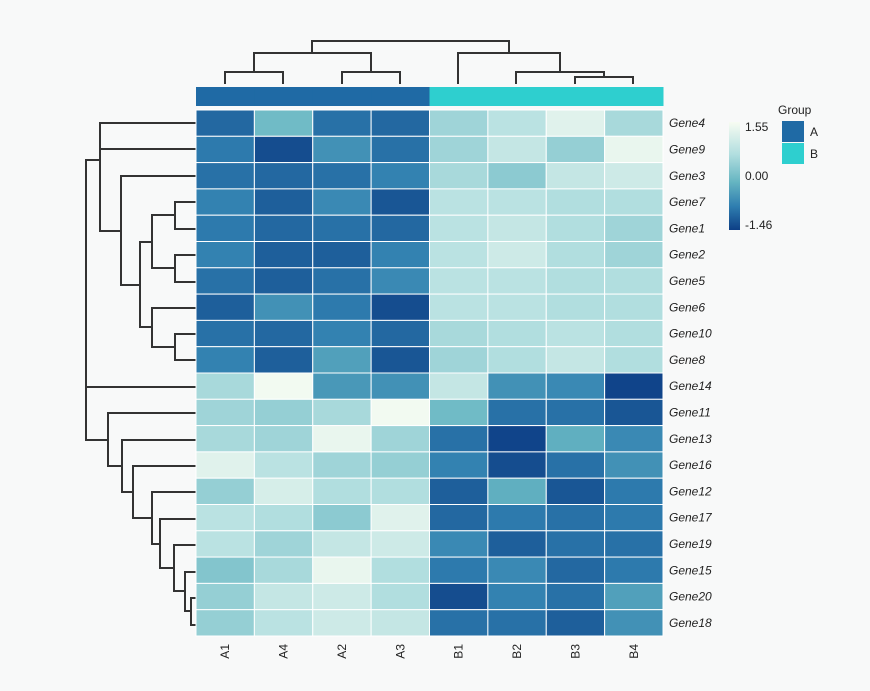 This screenshot has width=870, height=691. What do you see at coordinates (814, 132) in the screenshot?
I see `group-legend-label-a: A` at bounding box center [814, 132].